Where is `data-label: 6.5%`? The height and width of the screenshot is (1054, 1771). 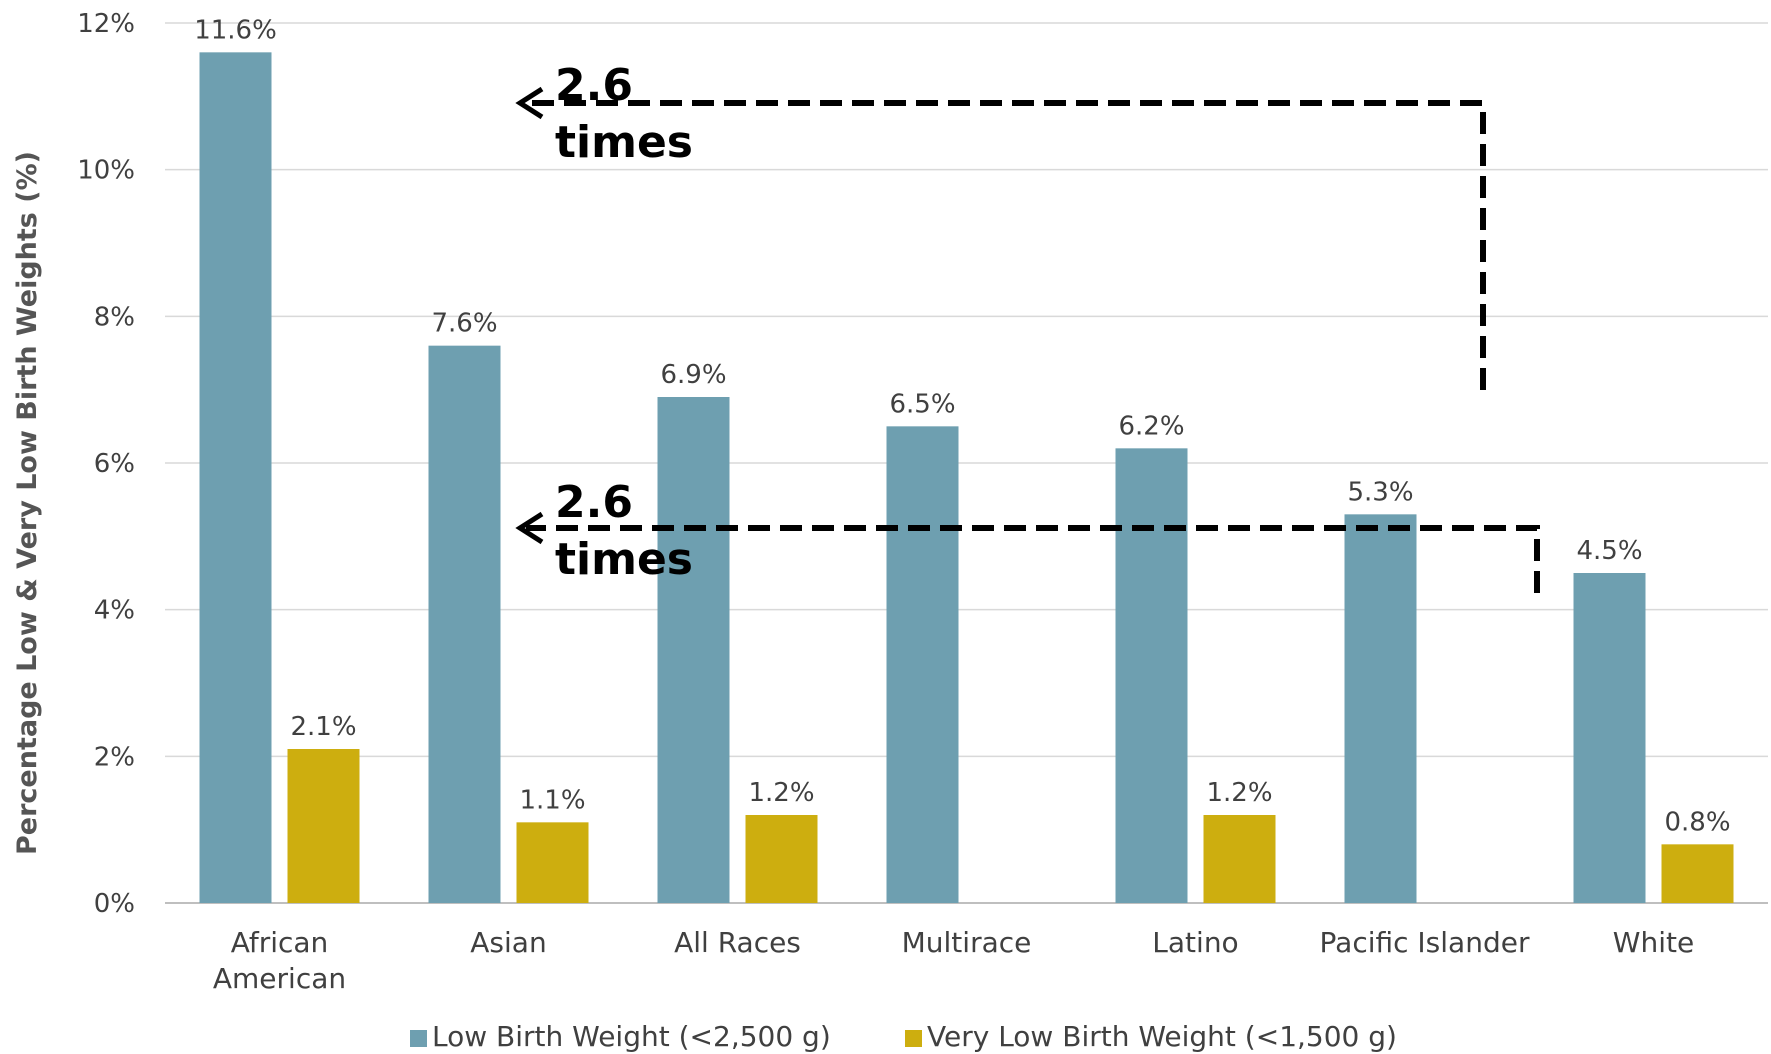 data-label: 6.5% is located at coordinates (922, 404).